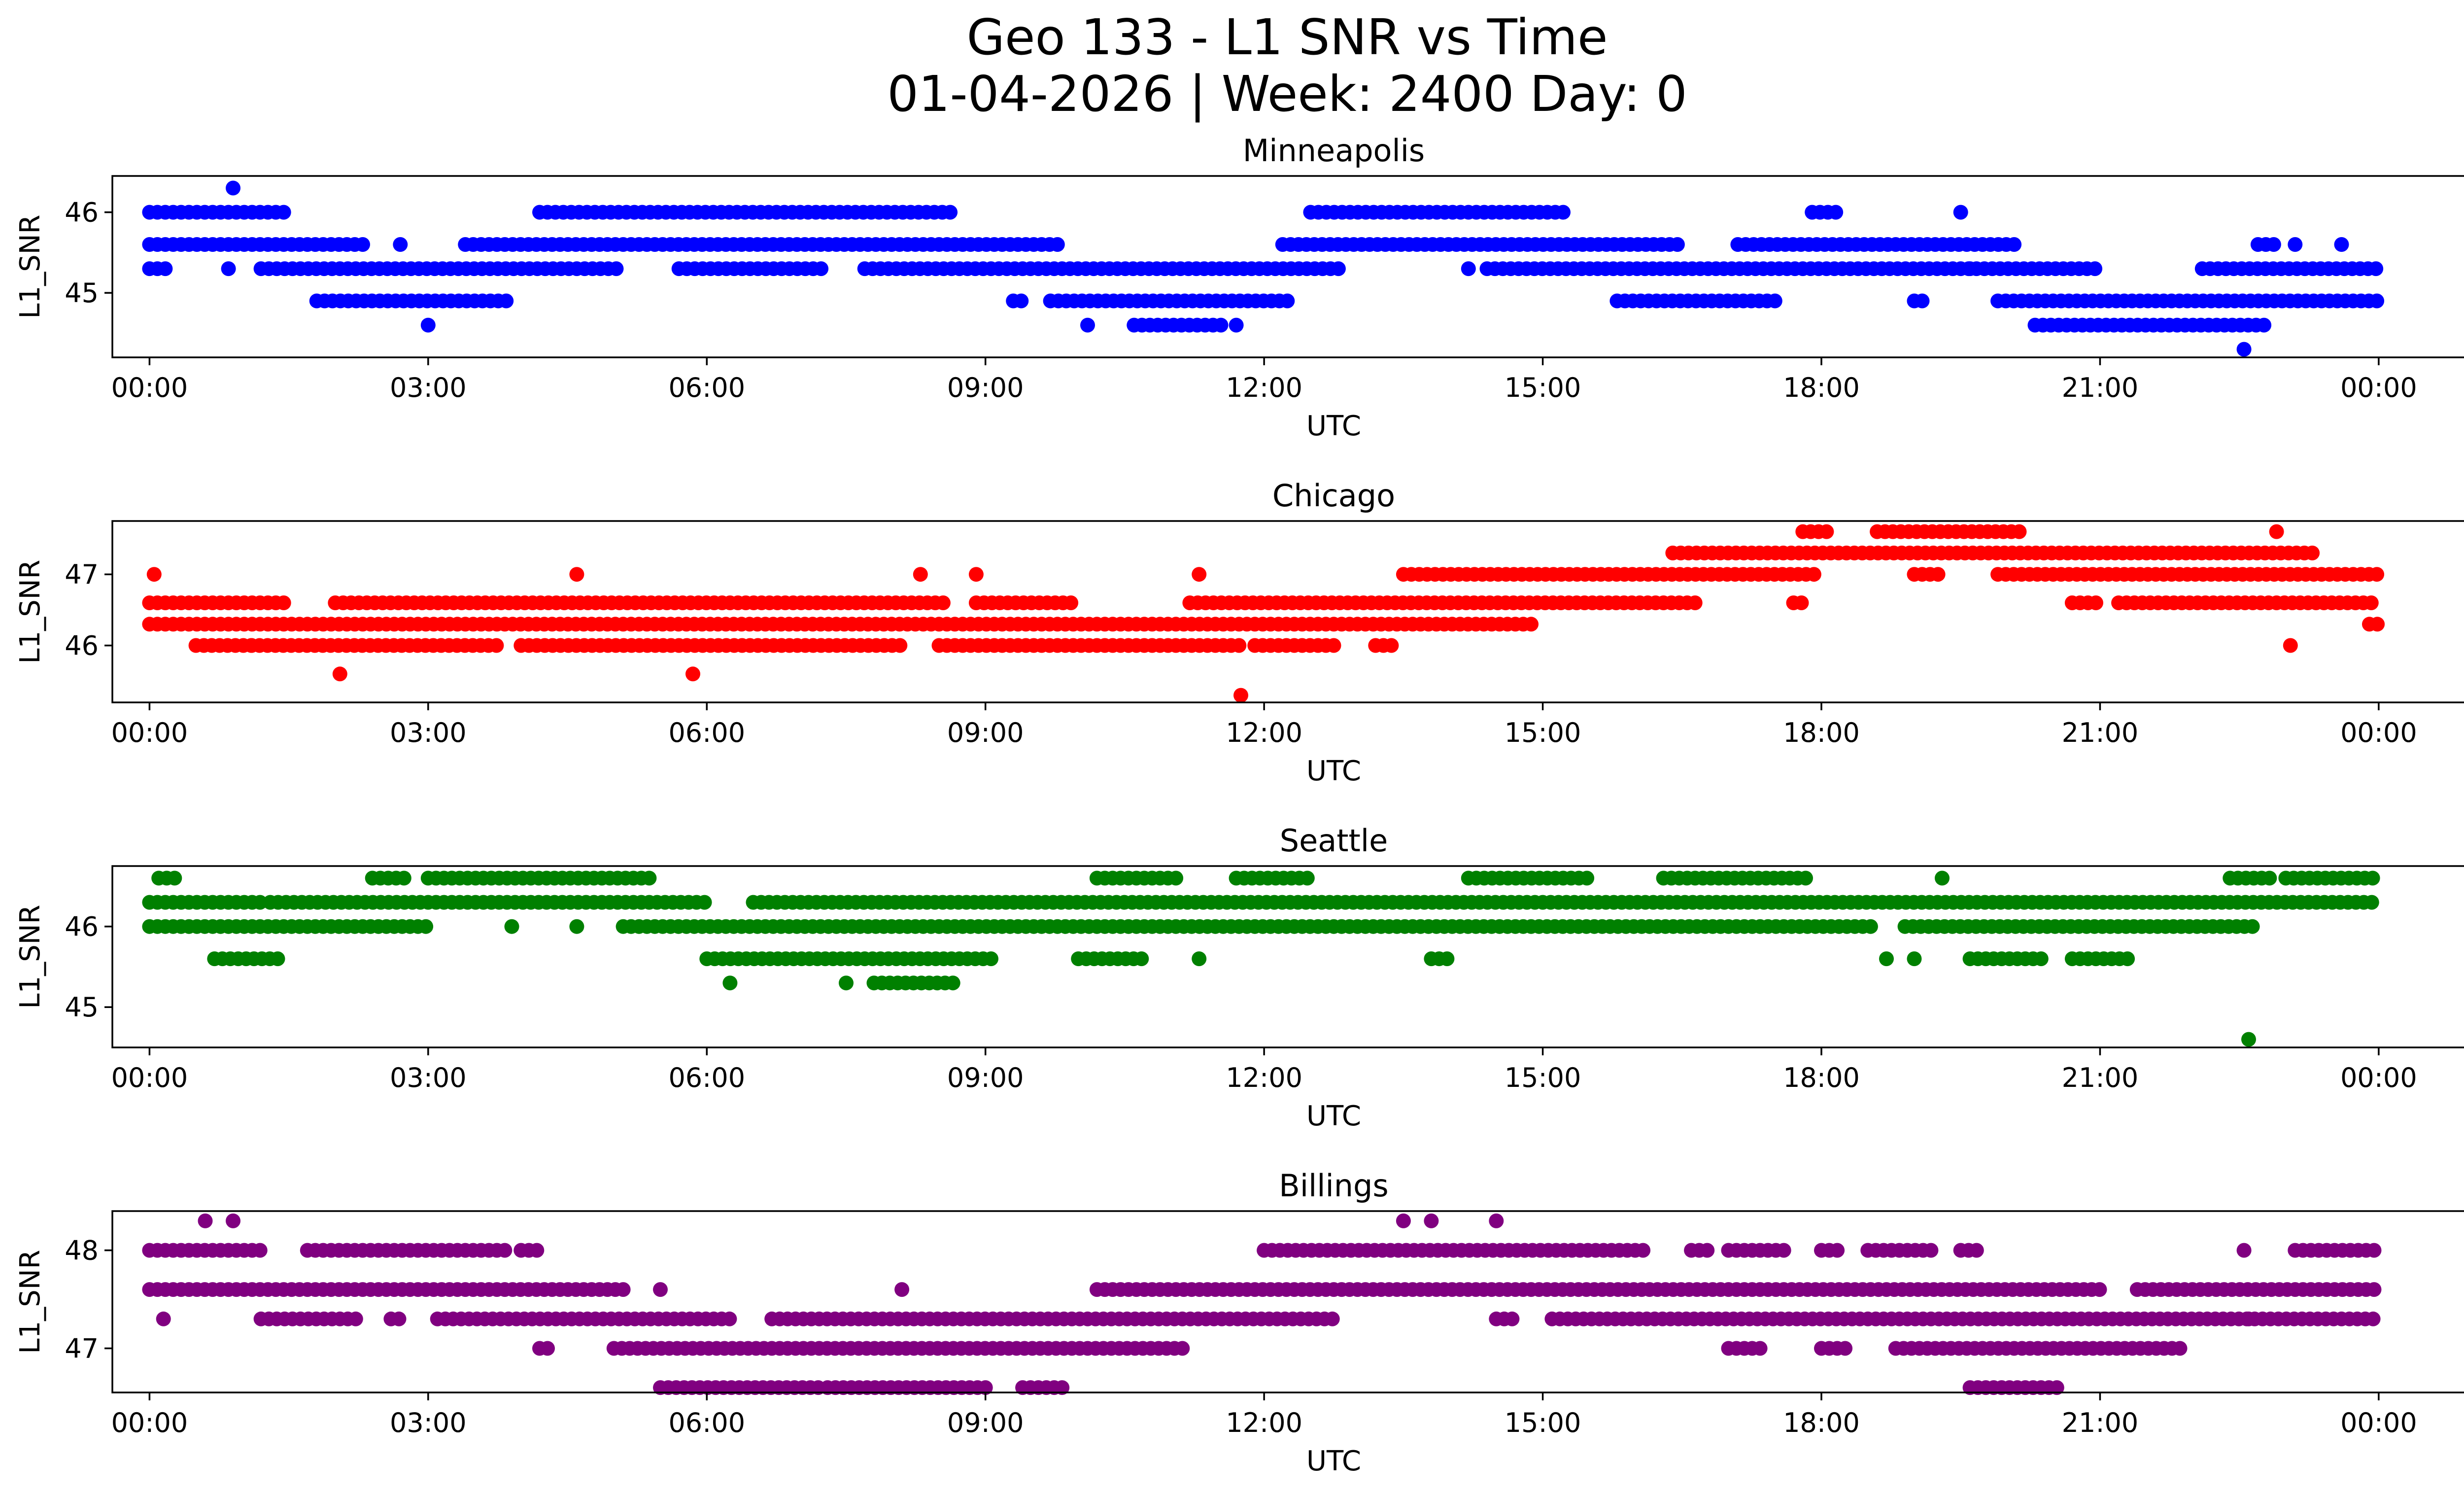 The width and height of the screenshot is (2464, 1495). Describe the element at coordinates (1334, 151) in the screenshot. I see `subplot-title: Minneapolis` at that location.